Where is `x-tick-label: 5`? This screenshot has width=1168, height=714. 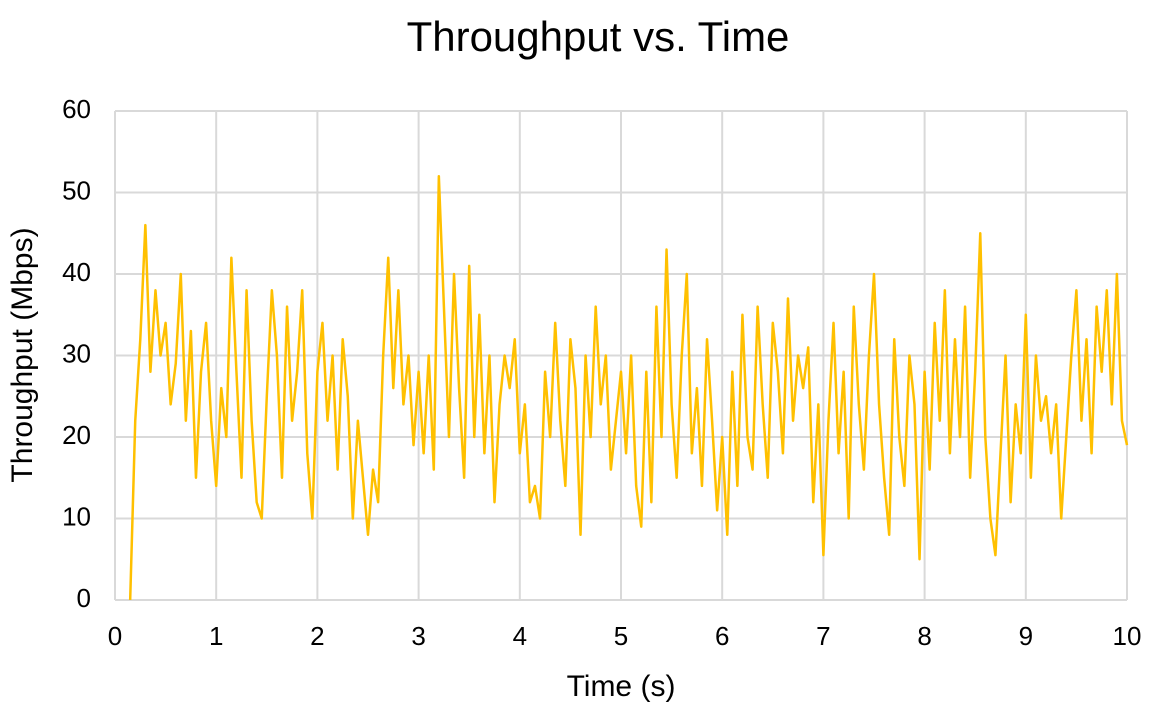
x-tick-label: 5 is located at coordinates (621, 636).